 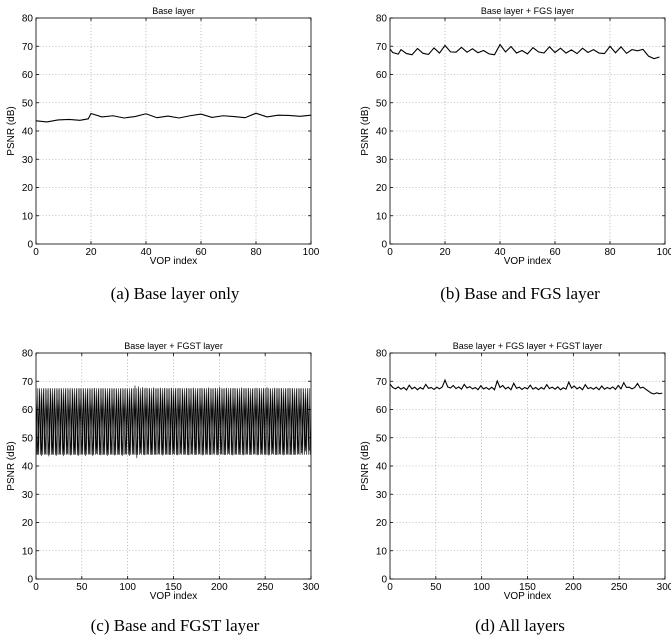 I want to click on caption-c: (c) Base and FGST layer, so click(x=175, y=625).